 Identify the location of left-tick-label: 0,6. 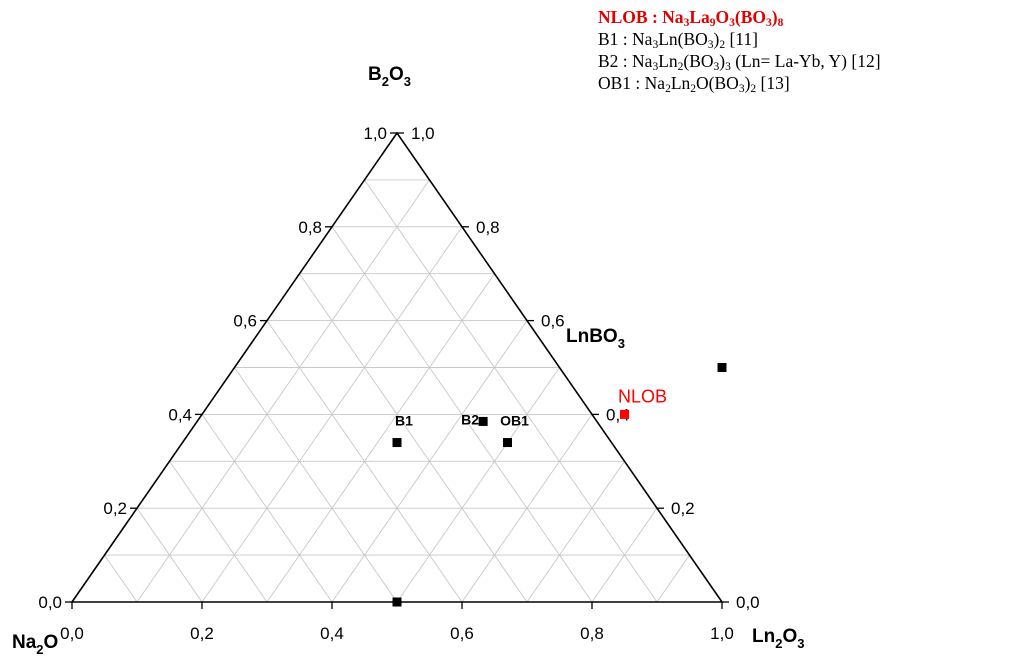
(245, 321).